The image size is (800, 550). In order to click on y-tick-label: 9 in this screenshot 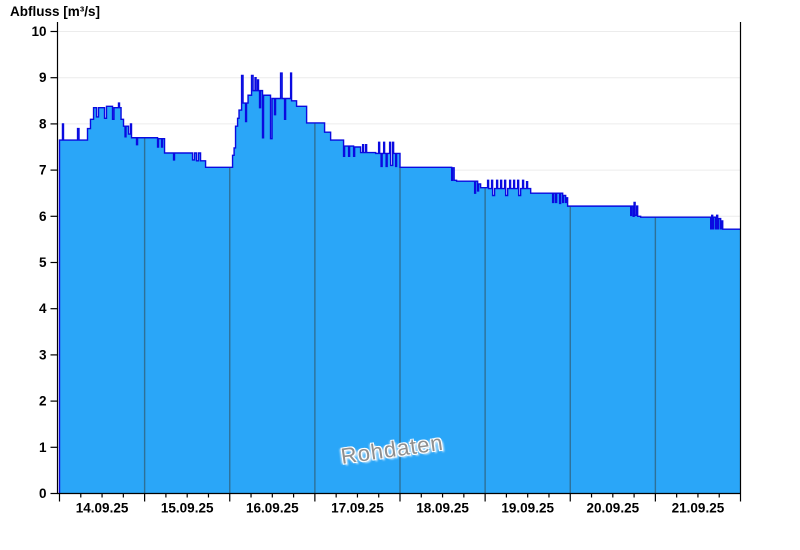, I will do `click(43, 77)`.